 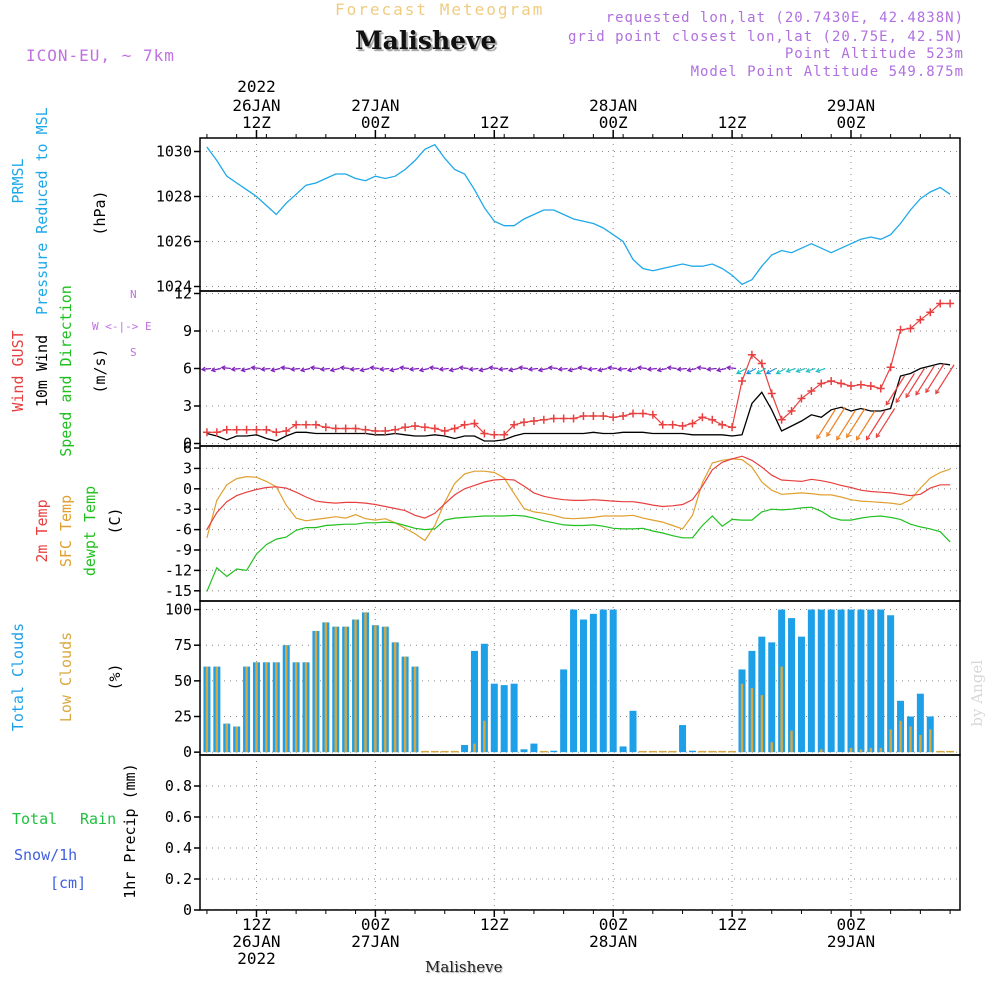 I want to click on y-tick-label: 0.6, so click(x=178, y=817).